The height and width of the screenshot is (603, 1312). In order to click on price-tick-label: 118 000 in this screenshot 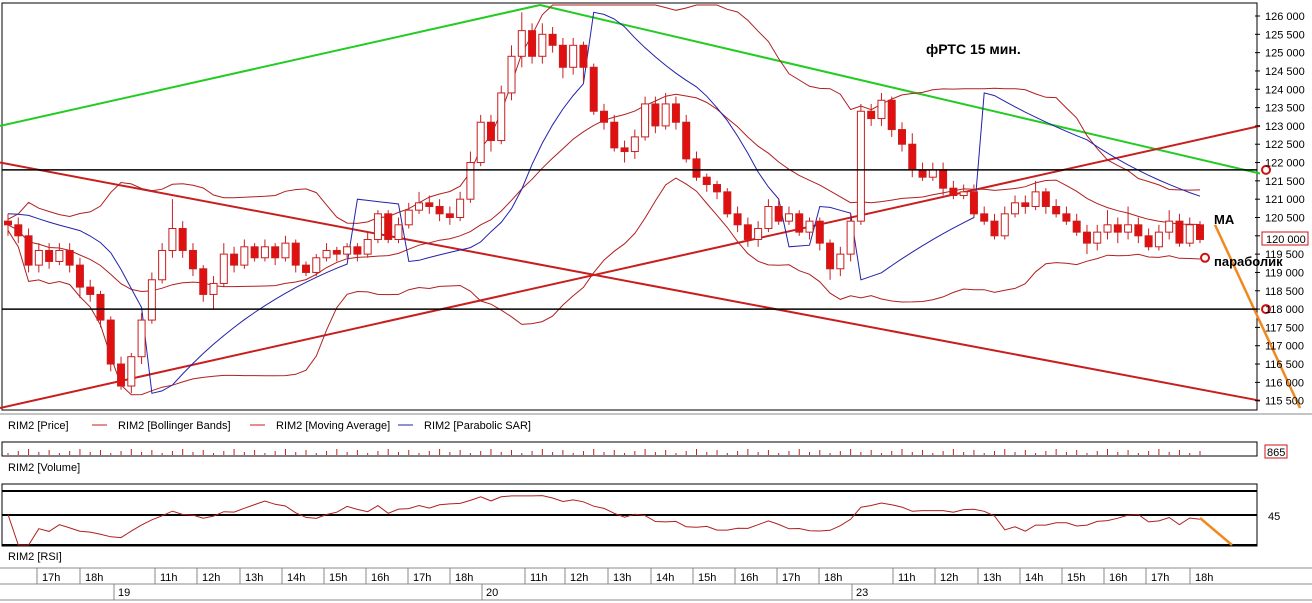, I will do `click(1284, 310)`.